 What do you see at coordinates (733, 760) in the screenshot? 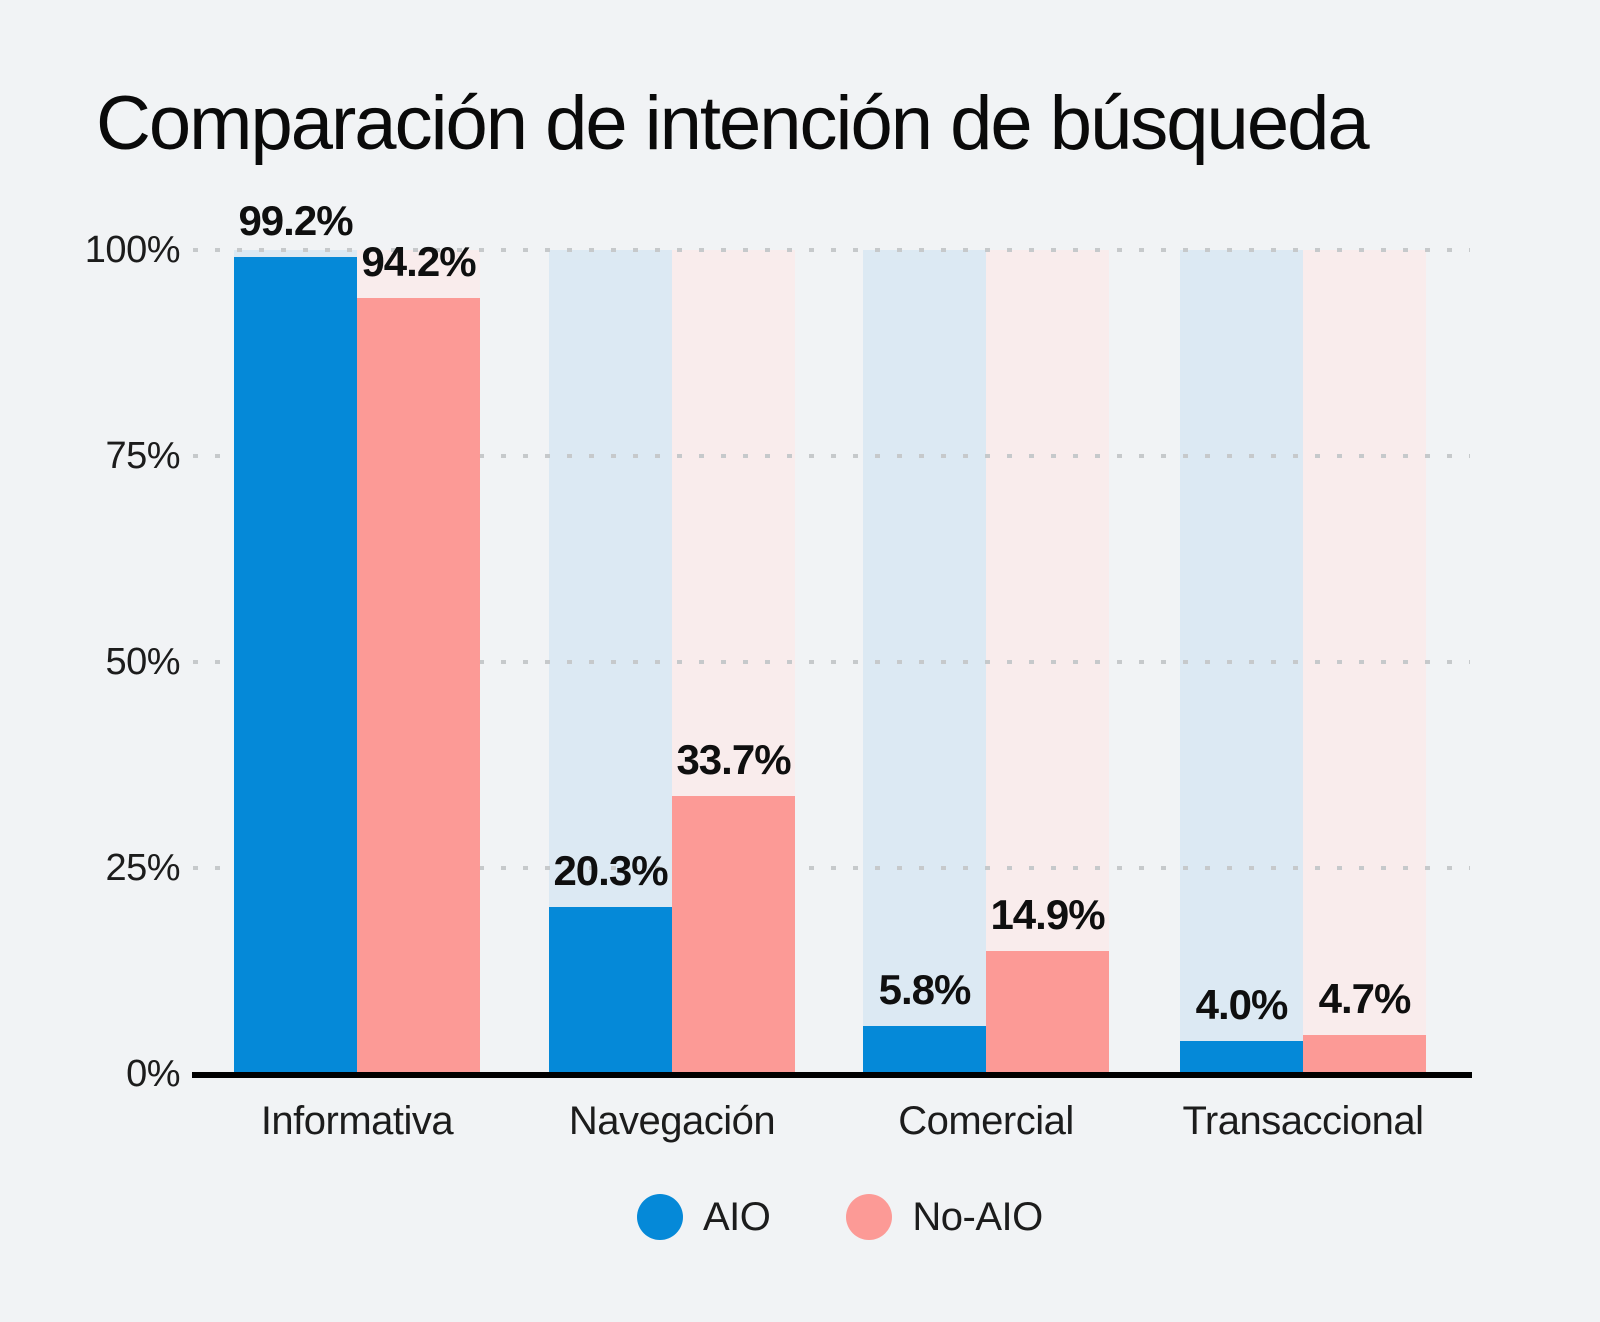
I see `bar-value-label: 33.7%` at bounding box center [733, 760].